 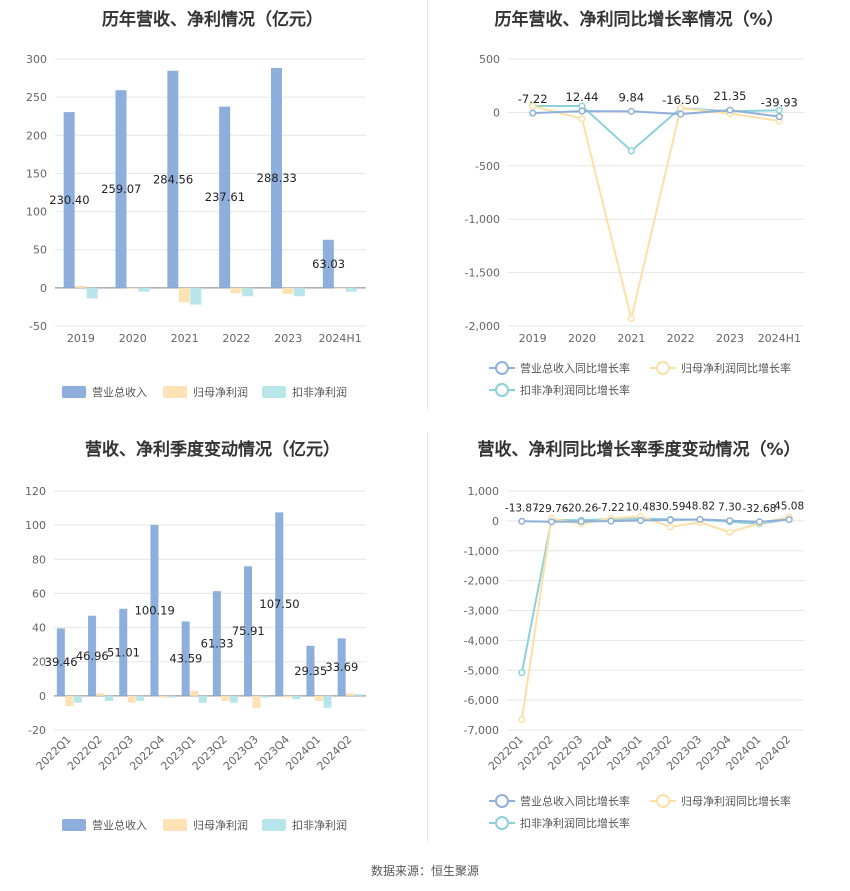 I want to click on y-tick-label: 40, so click(x=39, y=628).